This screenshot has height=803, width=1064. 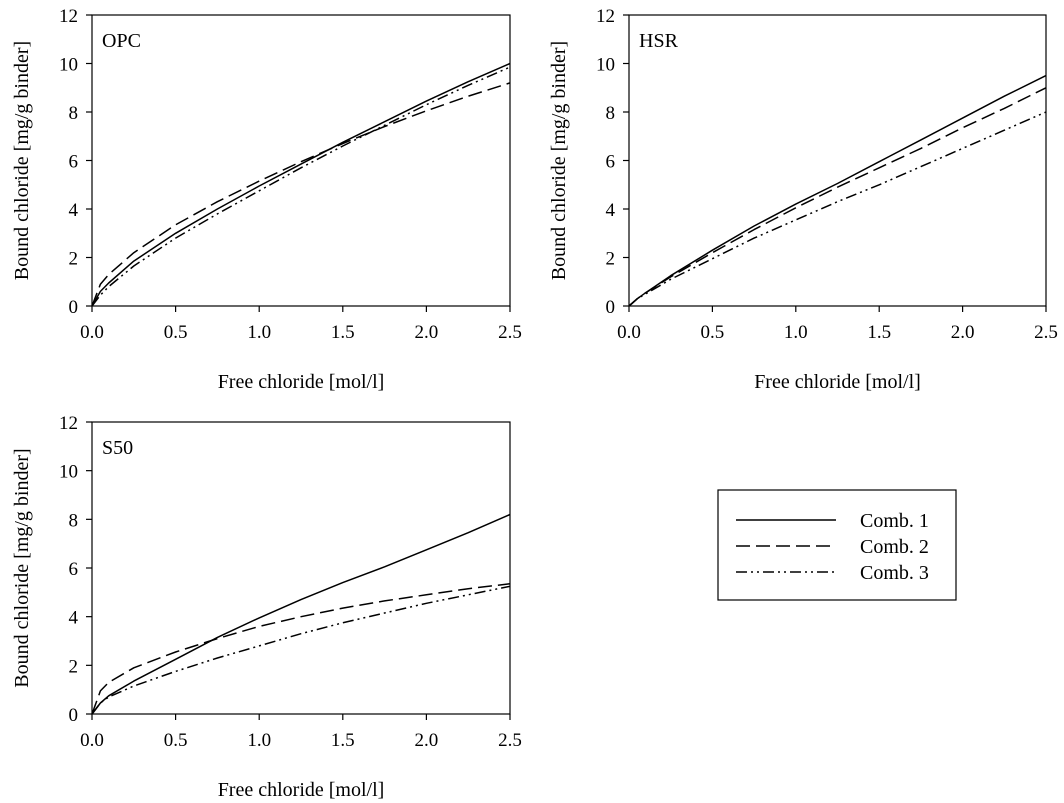 What do you see at coordinates (894, 521) in the screenshot?
I see `legend-label-1: Comb. 1` at bounding box center [894, 521].